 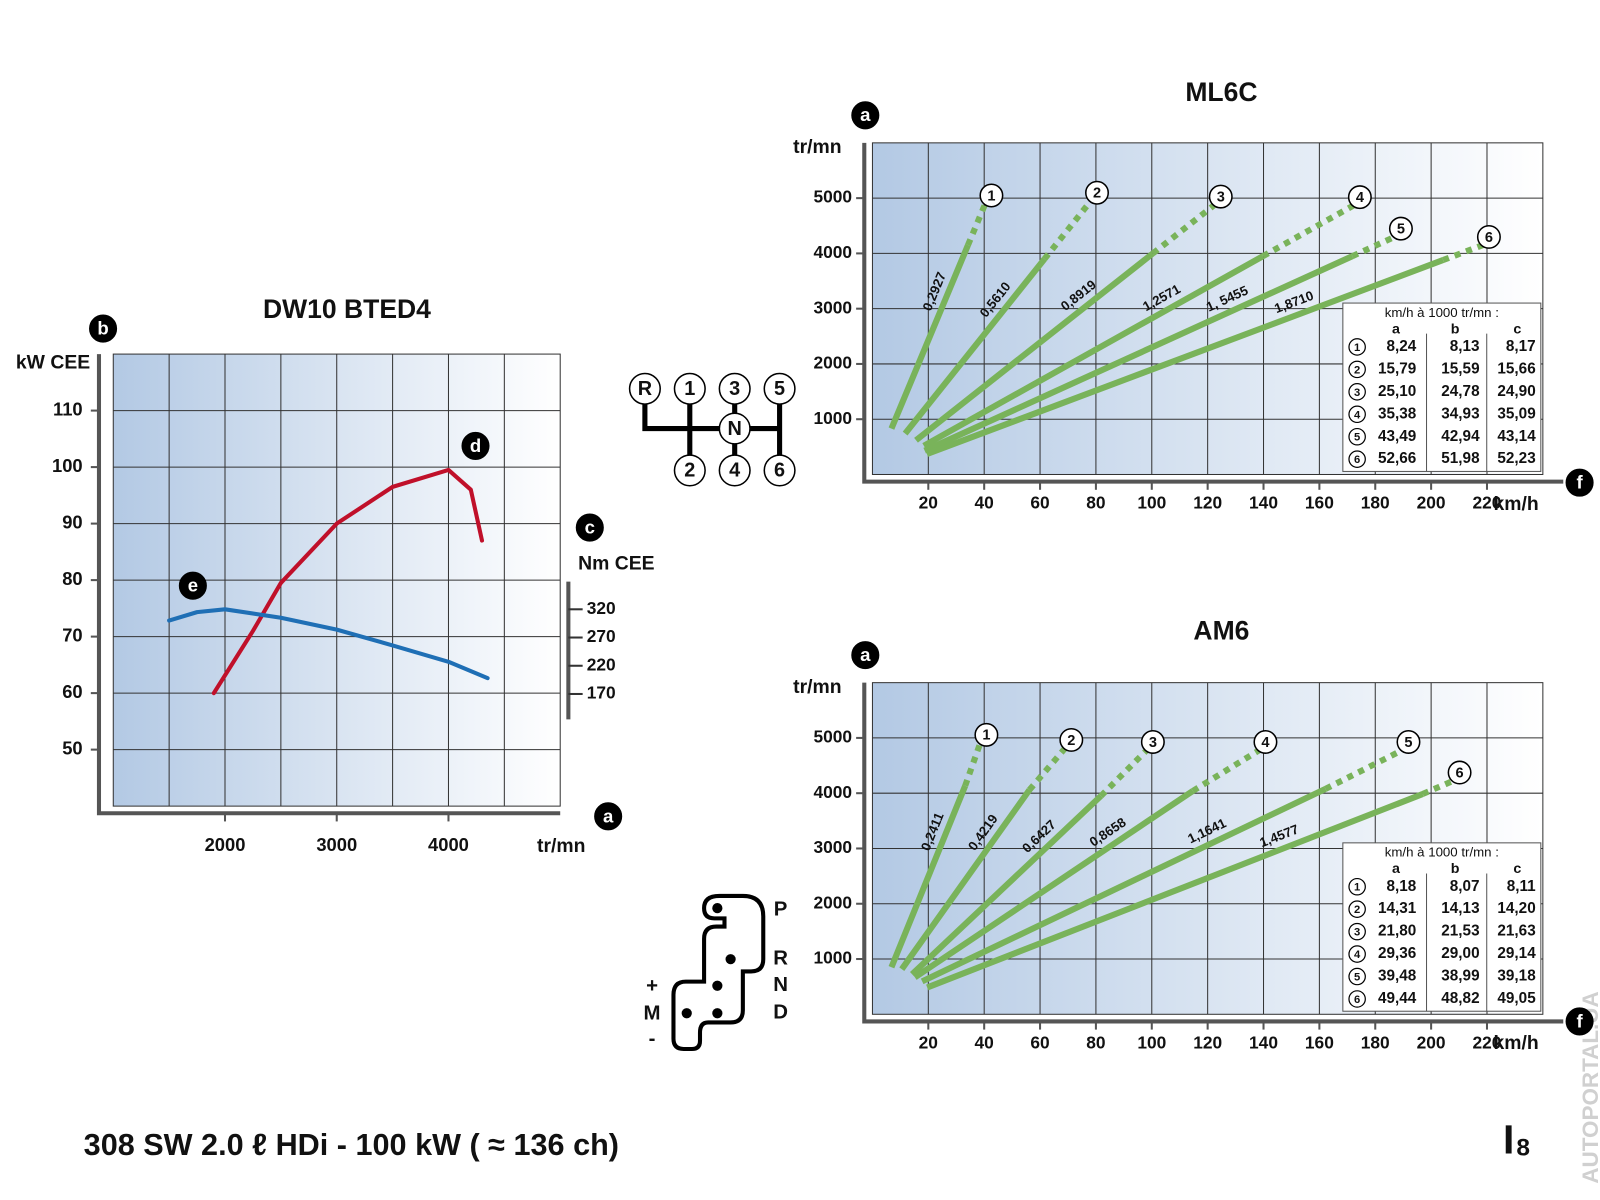 What do you see at coordinates (561, 846) in the screenshot?
I see `x-axis-label: tr/mn` at bounding box center [561, 846].